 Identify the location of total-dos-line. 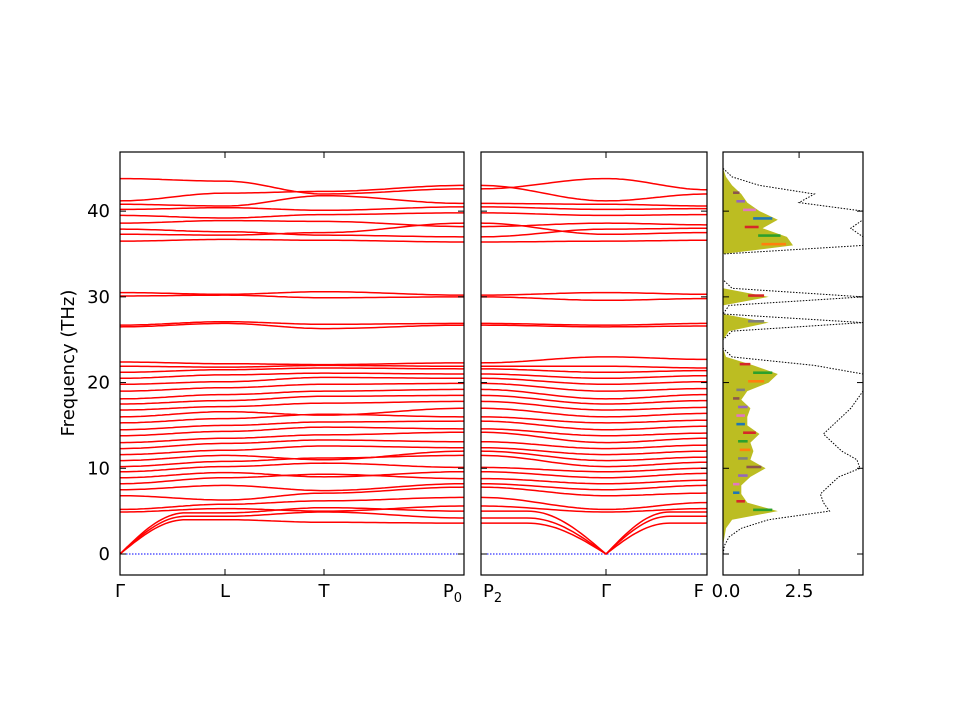
(793, 361).